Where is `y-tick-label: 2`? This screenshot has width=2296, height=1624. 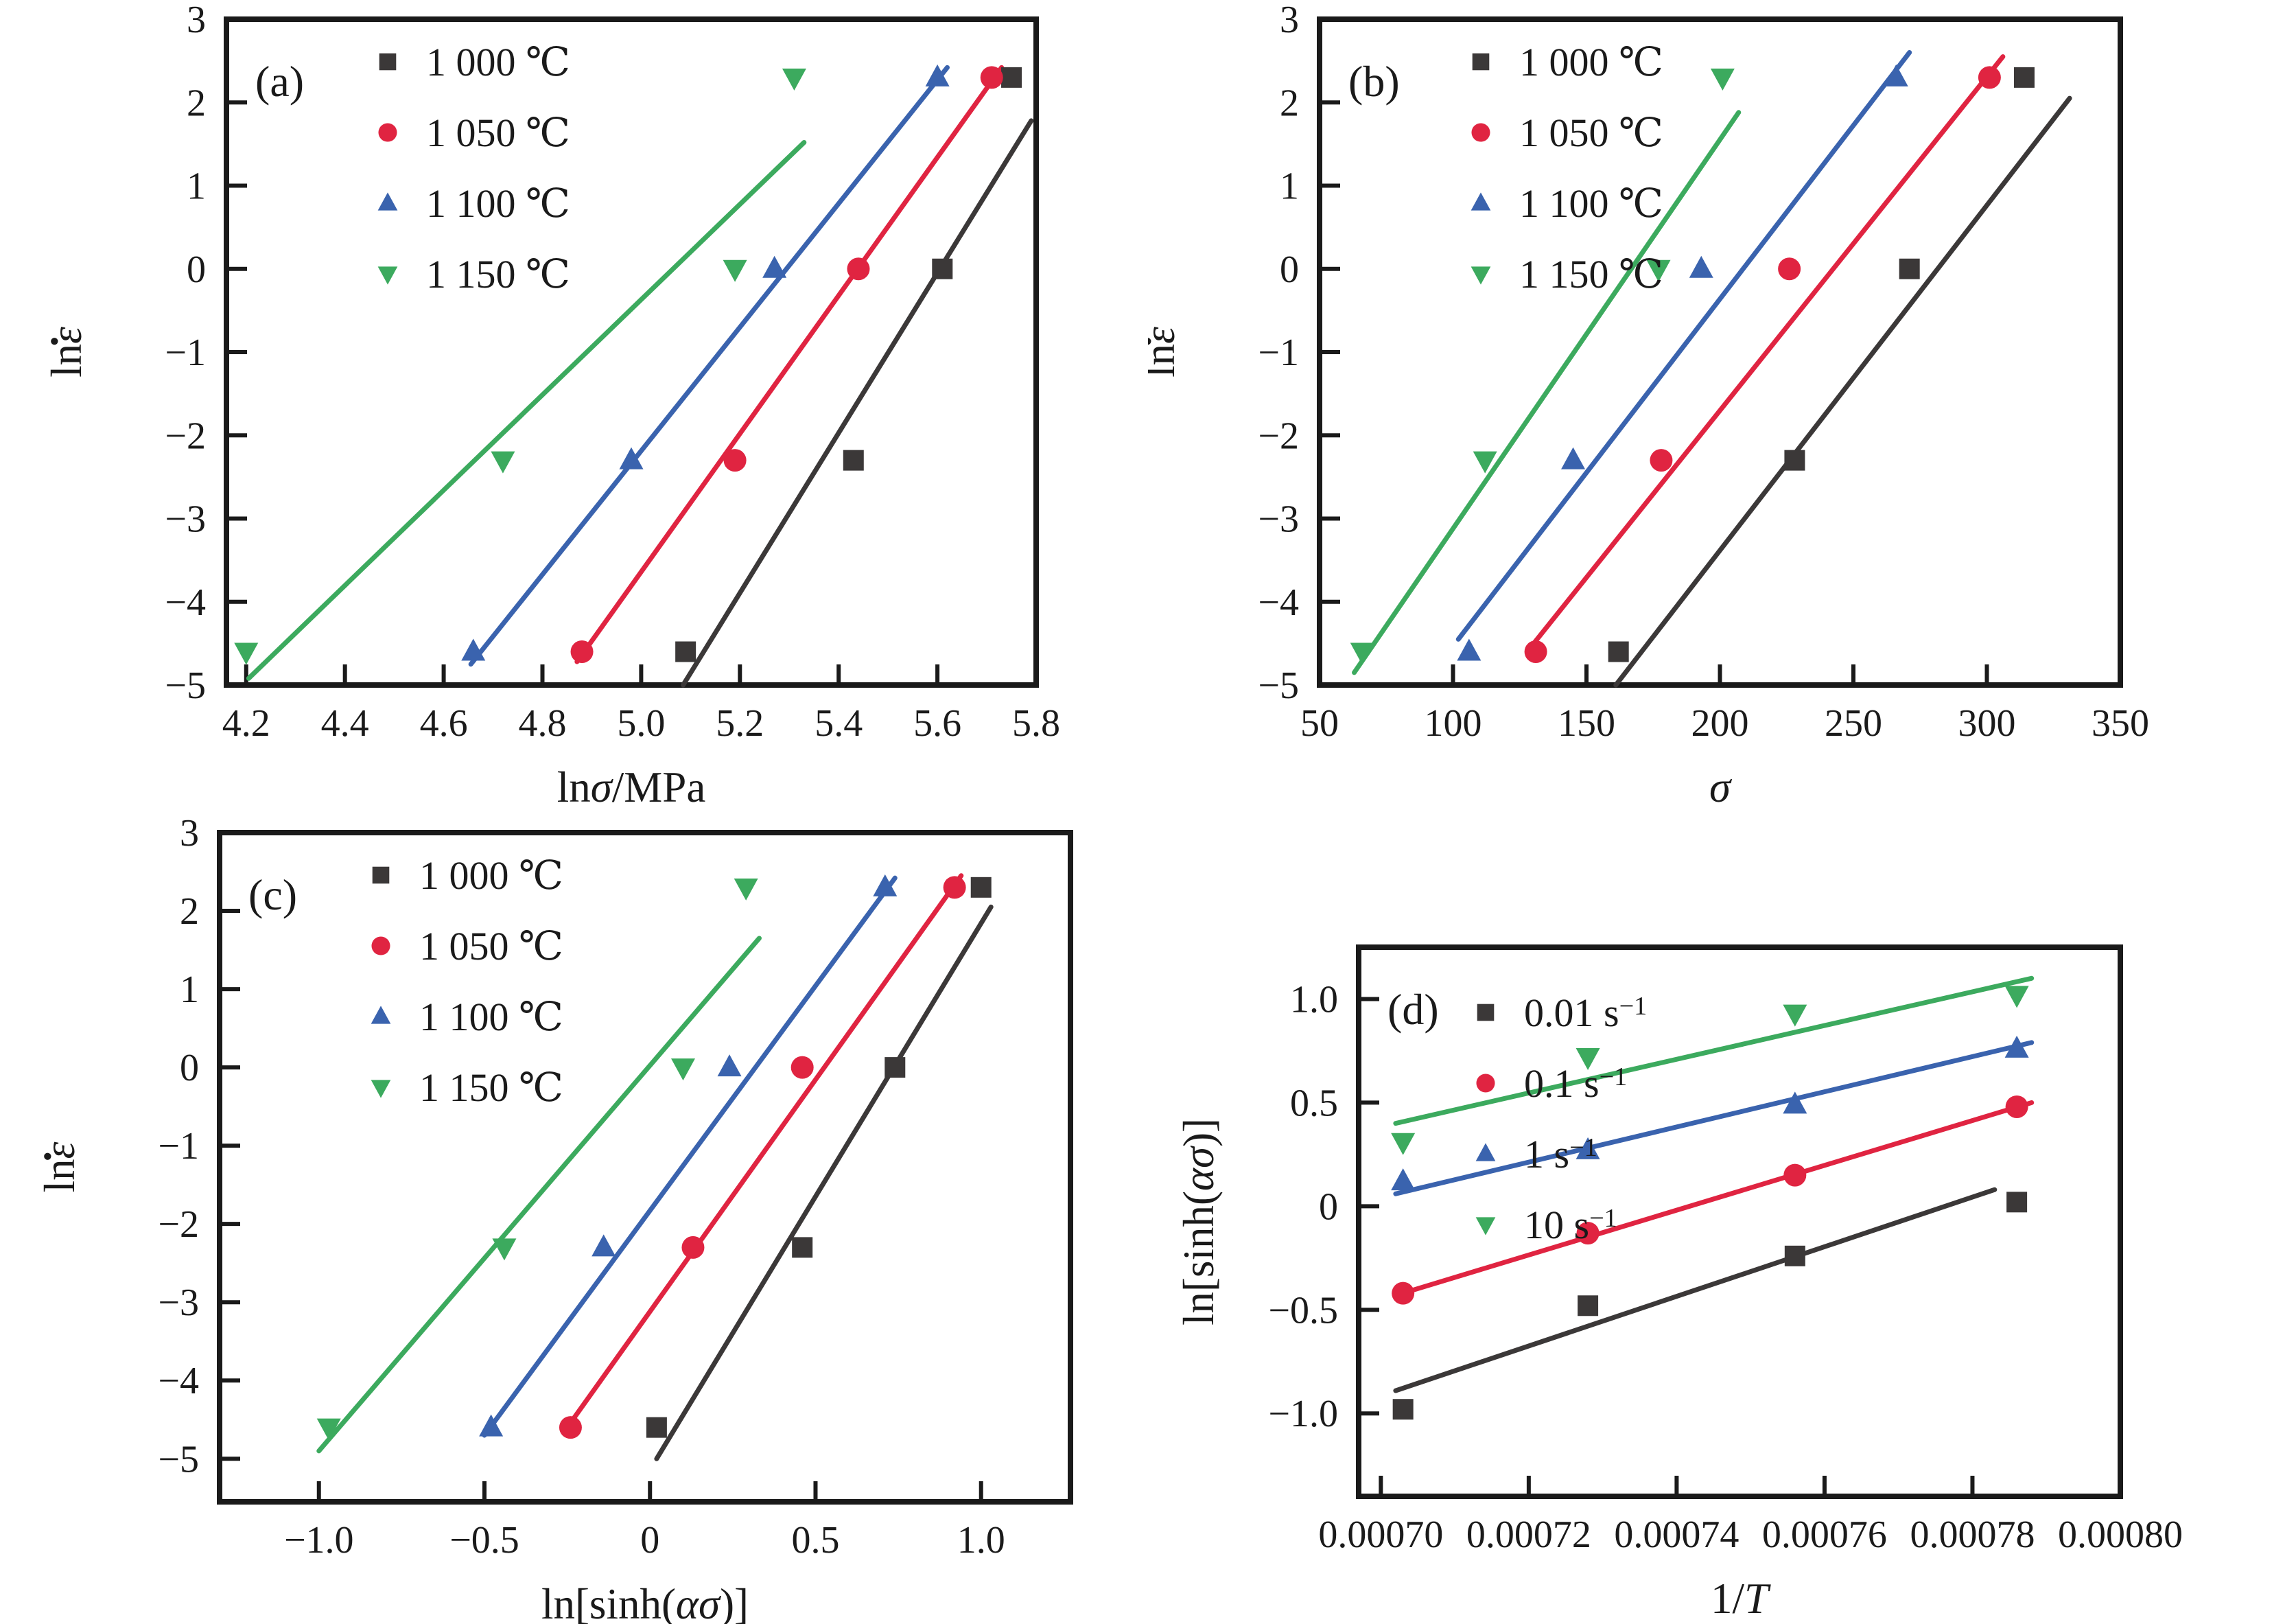
y-tick-label: 2 is located at coordinates (1289, 103).